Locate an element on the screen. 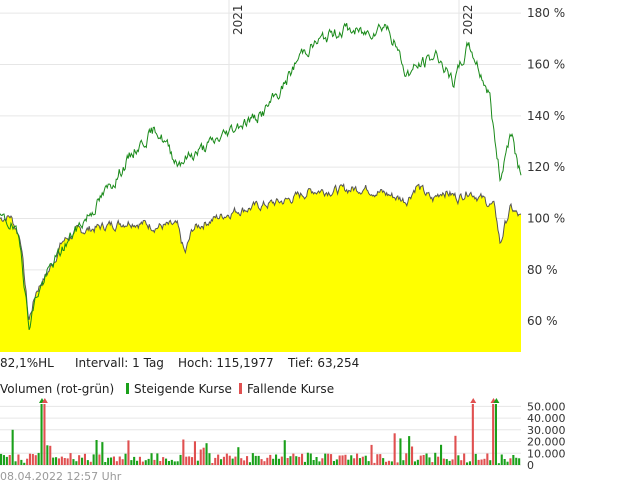 This screenshot has width=620, height=483. volume-tick-label: 30.000 is located at coordinates (546, 430).